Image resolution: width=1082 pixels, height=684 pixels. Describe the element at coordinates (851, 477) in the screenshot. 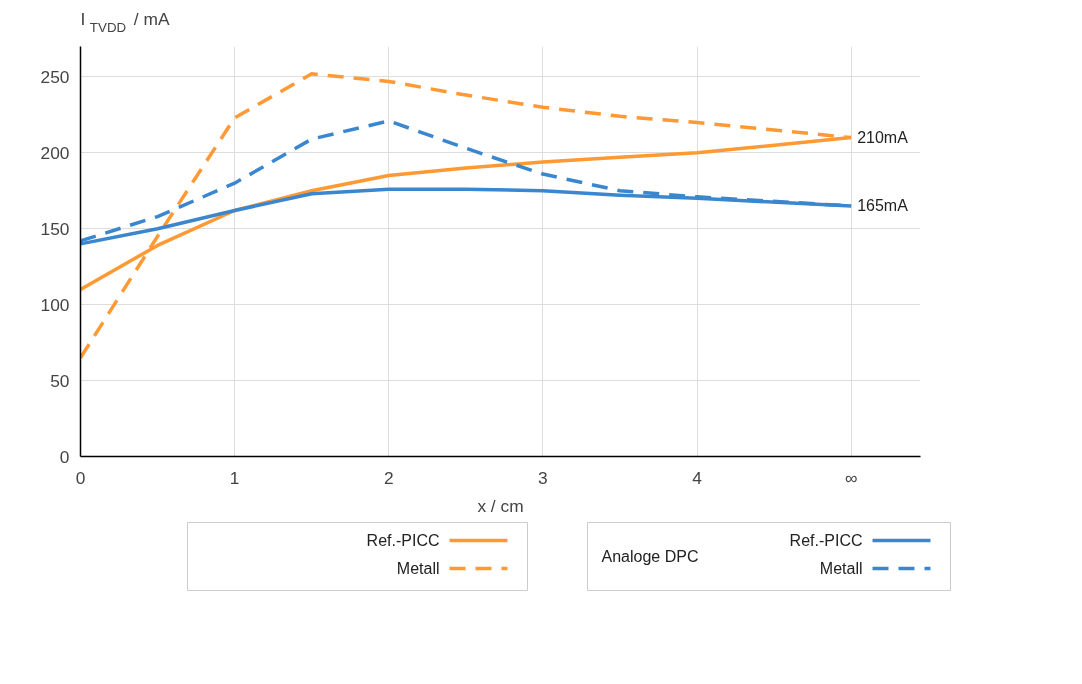

I see `x-tick-label: ∞` at that location.